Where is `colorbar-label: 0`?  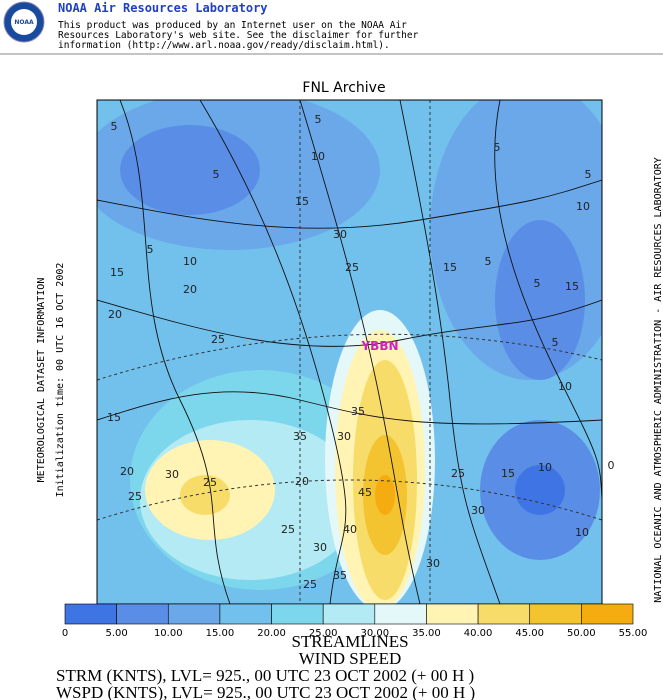
colorbar-label: 0 is located at coordinates (65, 633).